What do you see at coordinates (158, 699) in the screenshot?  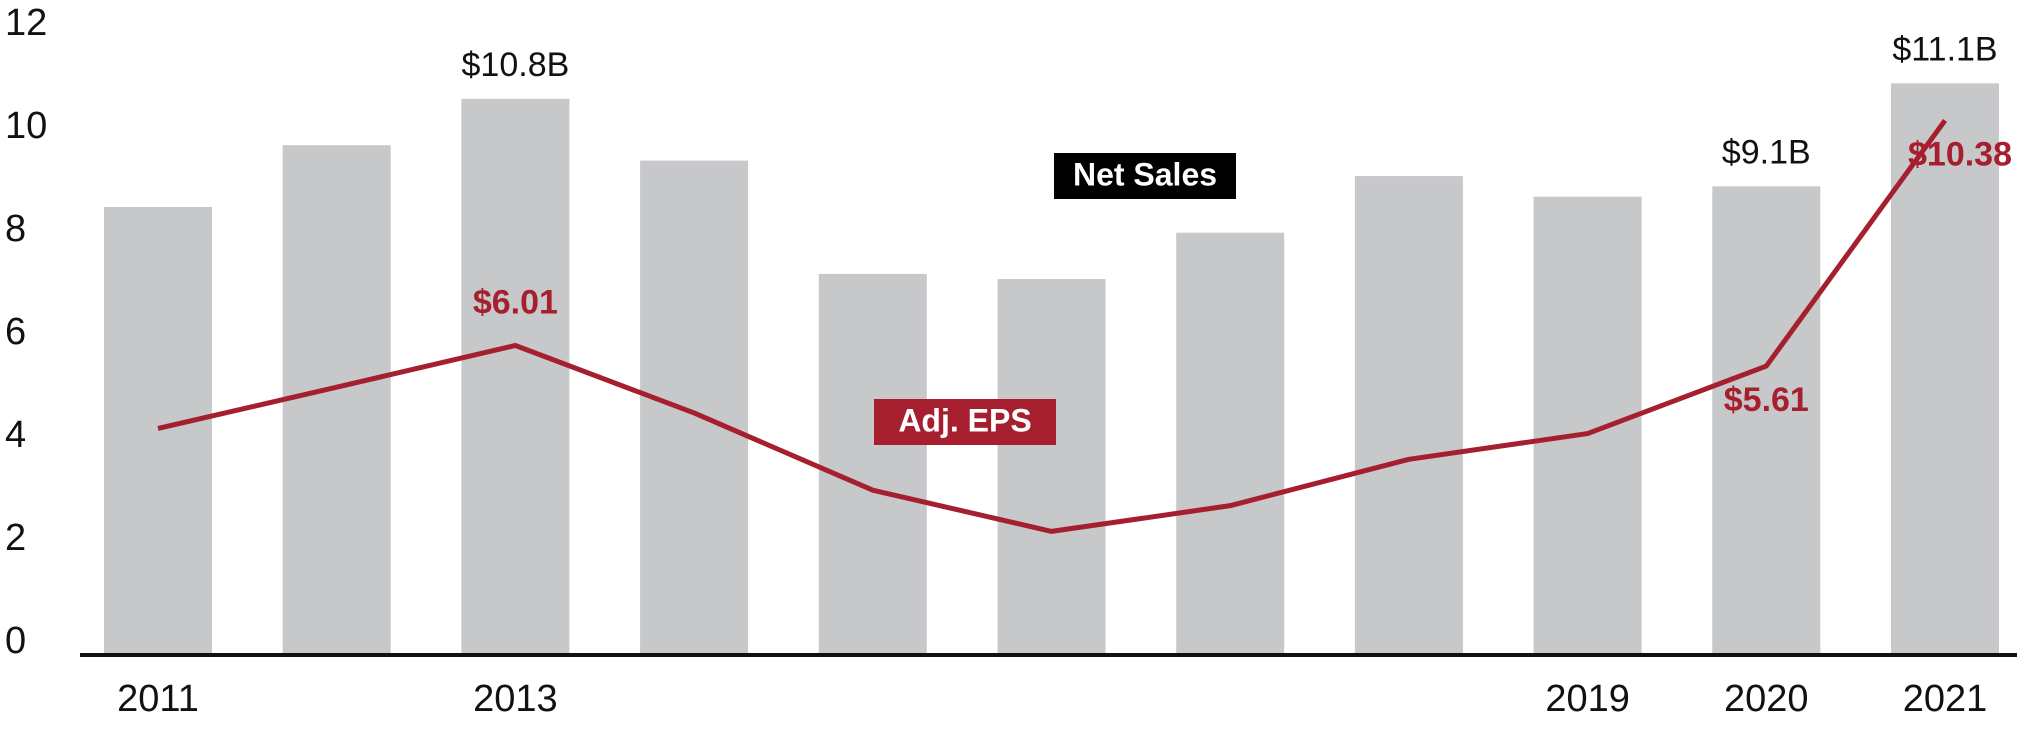 I see `x-tick-label: 2011` at bounding box center [158, 699].